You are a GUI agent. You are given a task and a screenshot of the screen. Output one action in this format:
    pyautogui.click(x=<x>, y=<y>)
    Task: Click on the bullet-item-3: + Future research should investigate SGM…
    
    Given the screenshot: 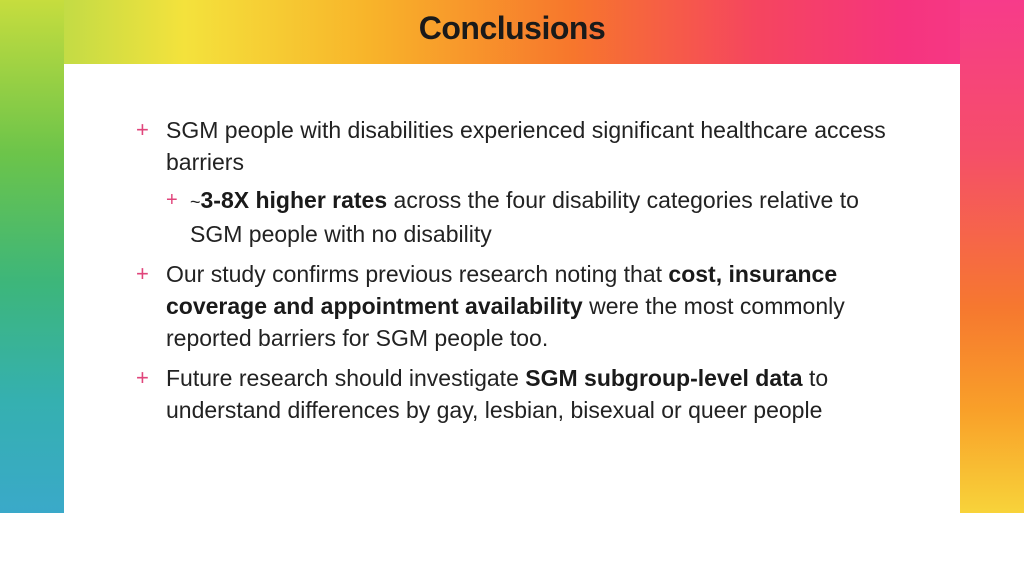 What is the action you would take?
    pyautogui.click(x=526, y=394)
    